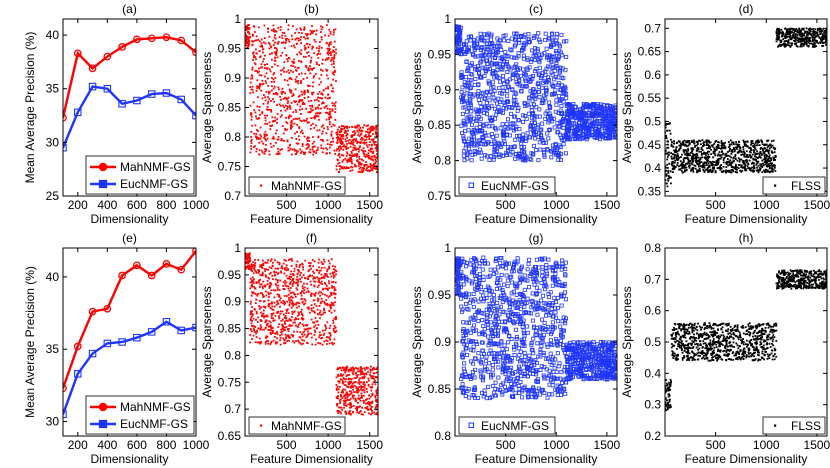 The width and height of the screenshot is (830, 468). Describe the element at coordinates (232, 196) in the screenshot. I see `y-tick-label: 0.7` at that location.